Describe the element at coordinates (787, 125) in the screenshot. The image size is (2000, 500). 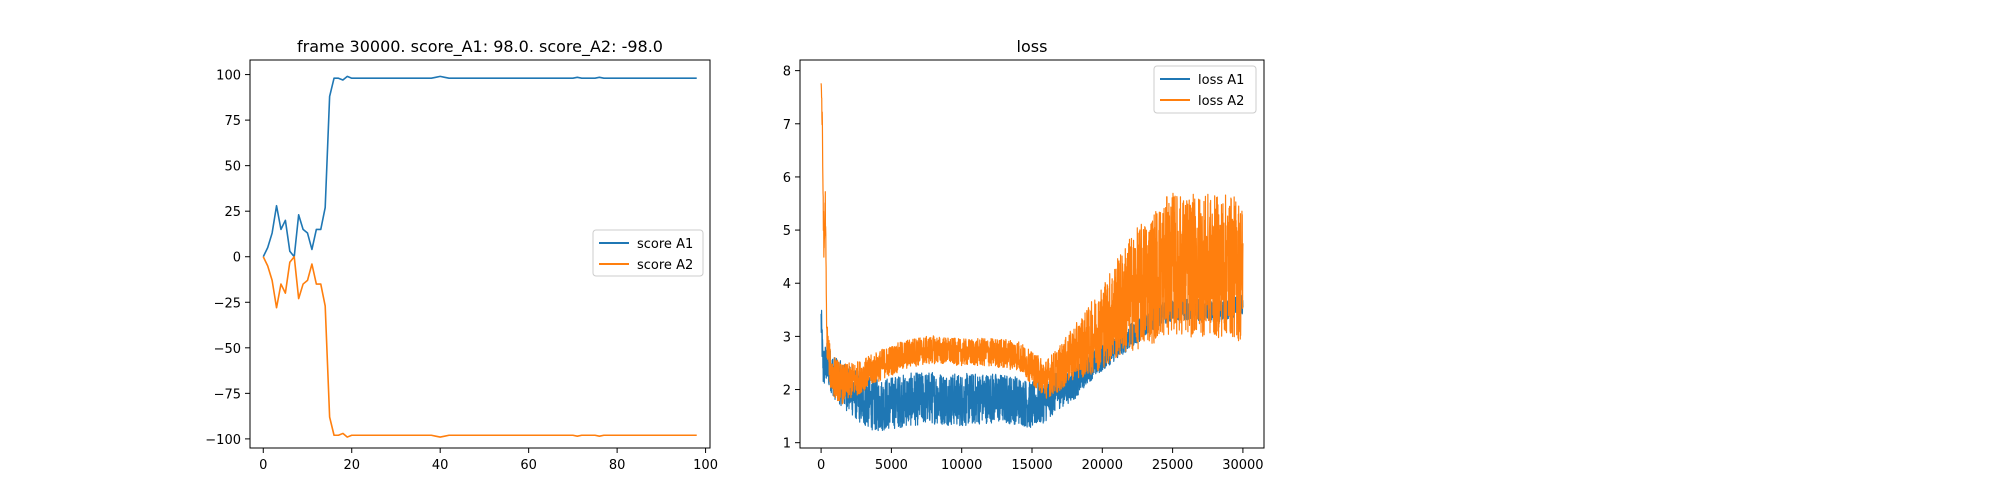
I see `y-tick-label: 7` at that location.